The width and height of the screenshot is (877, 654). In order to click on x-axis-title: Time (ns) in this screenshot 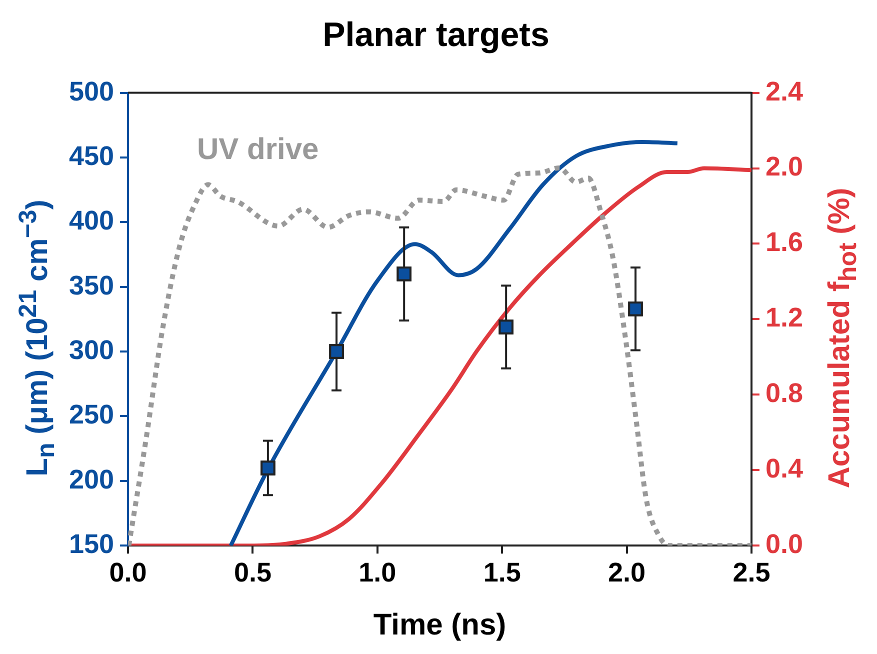, I will do `click(439, 625)`.